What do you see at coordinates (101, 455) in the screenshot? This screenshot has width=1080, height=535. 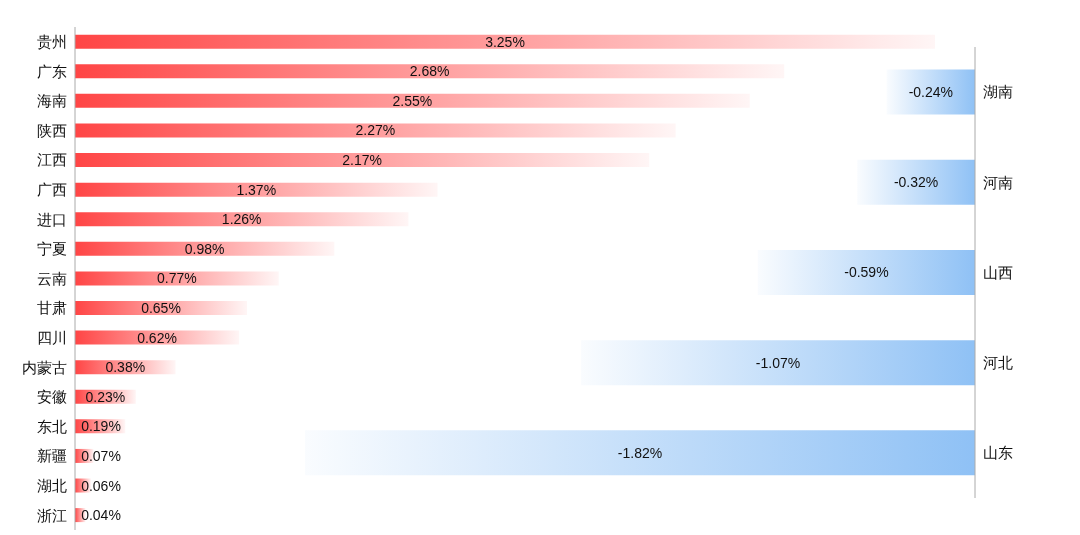 I see `data-label: 0.07%` at bounding box center [101, 455].